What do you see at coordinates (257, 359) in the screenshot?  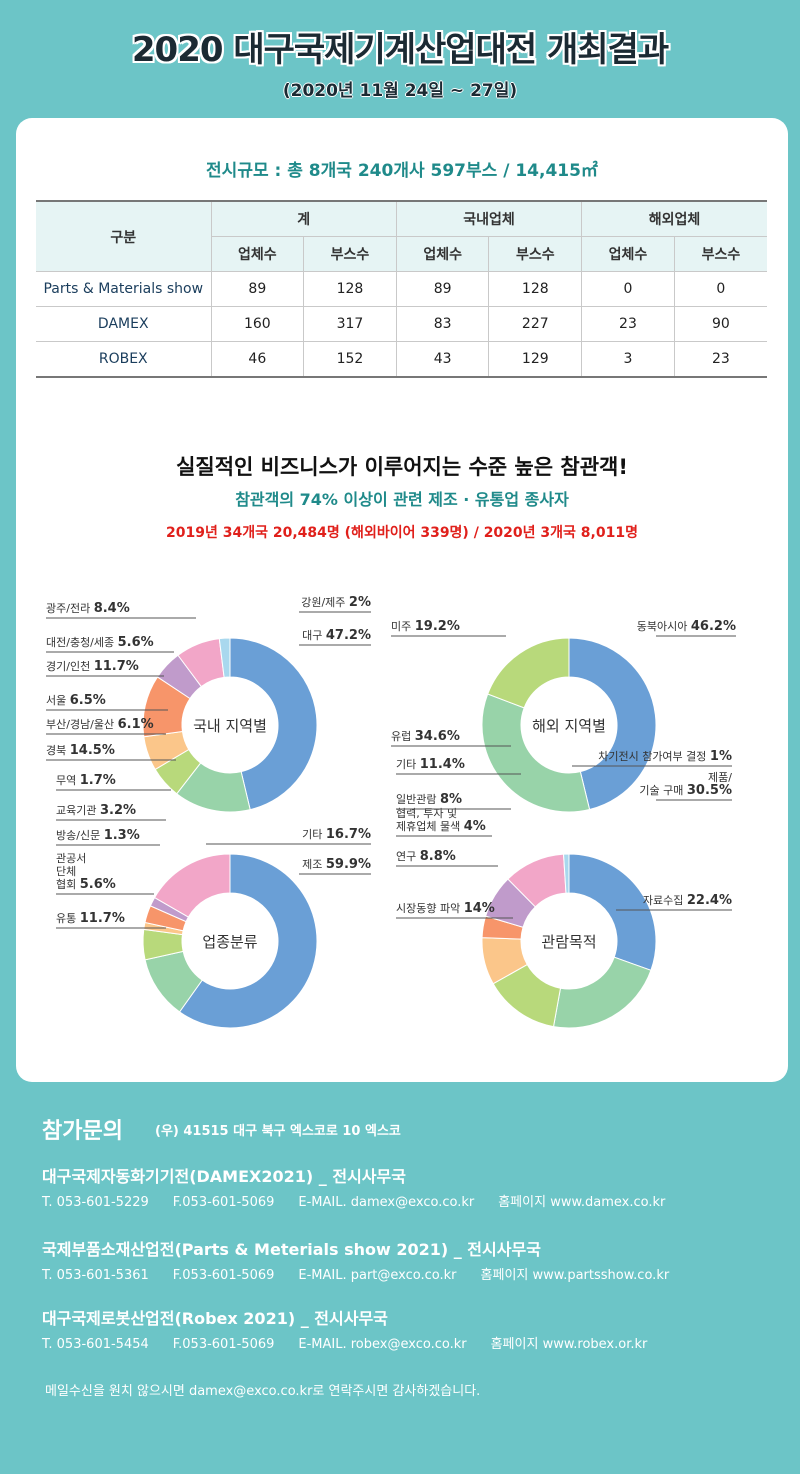 I see `table-cell: 46` at bounding box center [257, 359].